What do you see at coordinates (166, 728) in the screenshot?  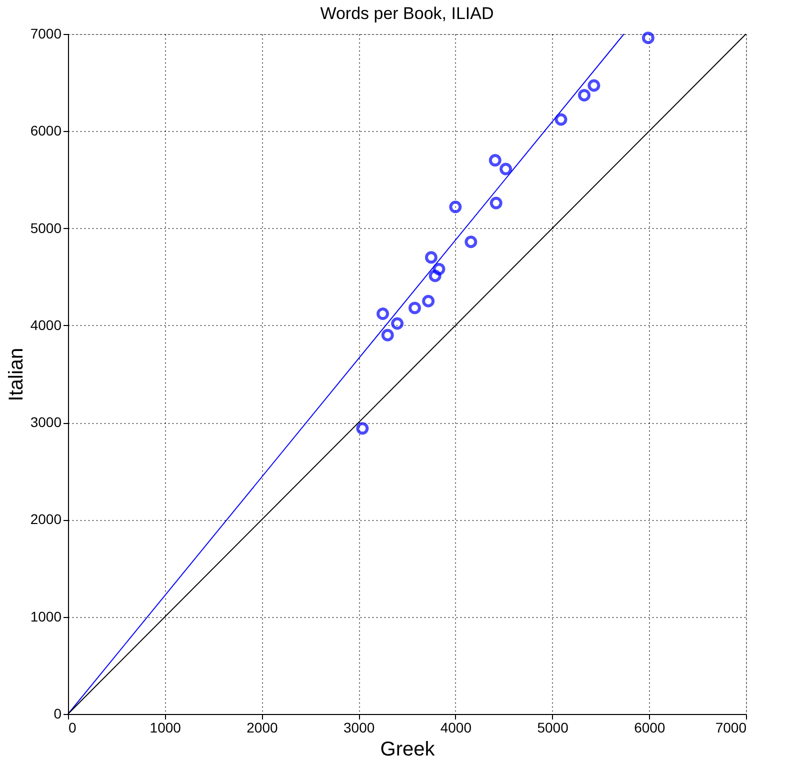 I see `x-tick-label: 1000` at bounding box center [166, 728].